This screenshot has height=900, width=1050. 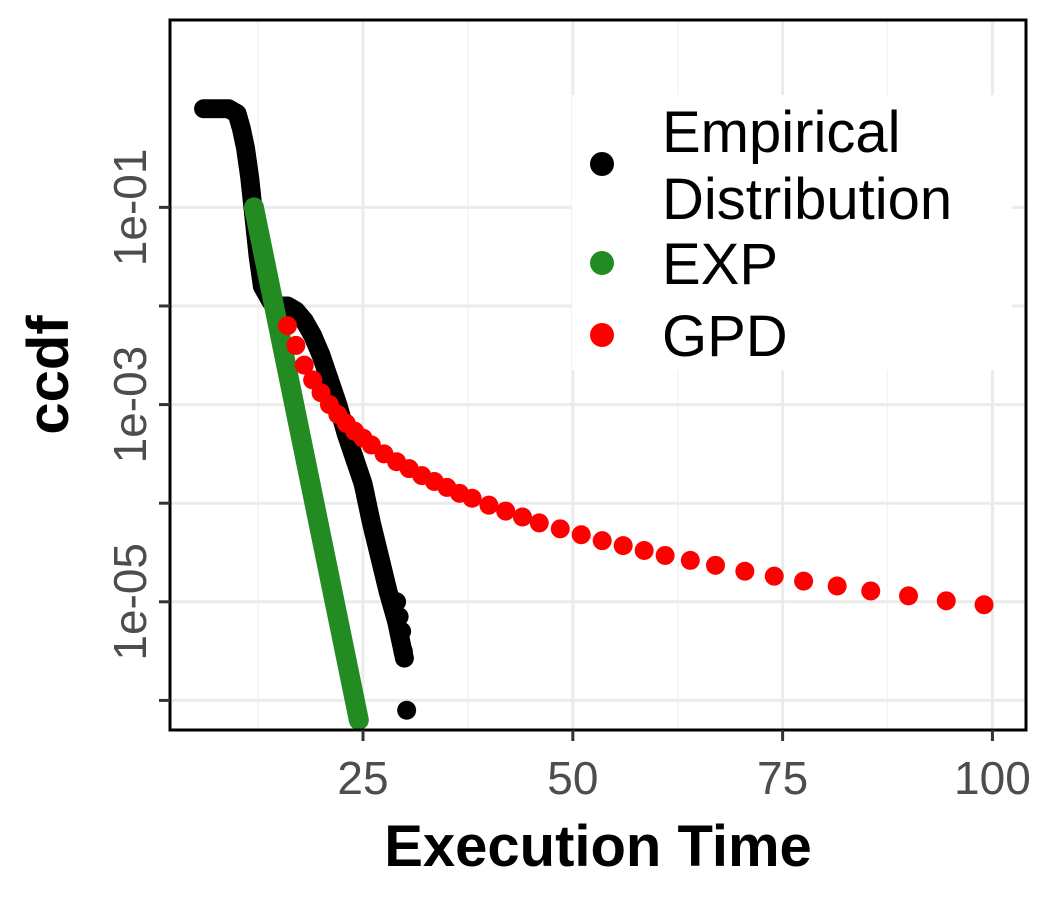 I want to click on legend-label-exp: EXP, so click(x=720, y=264).